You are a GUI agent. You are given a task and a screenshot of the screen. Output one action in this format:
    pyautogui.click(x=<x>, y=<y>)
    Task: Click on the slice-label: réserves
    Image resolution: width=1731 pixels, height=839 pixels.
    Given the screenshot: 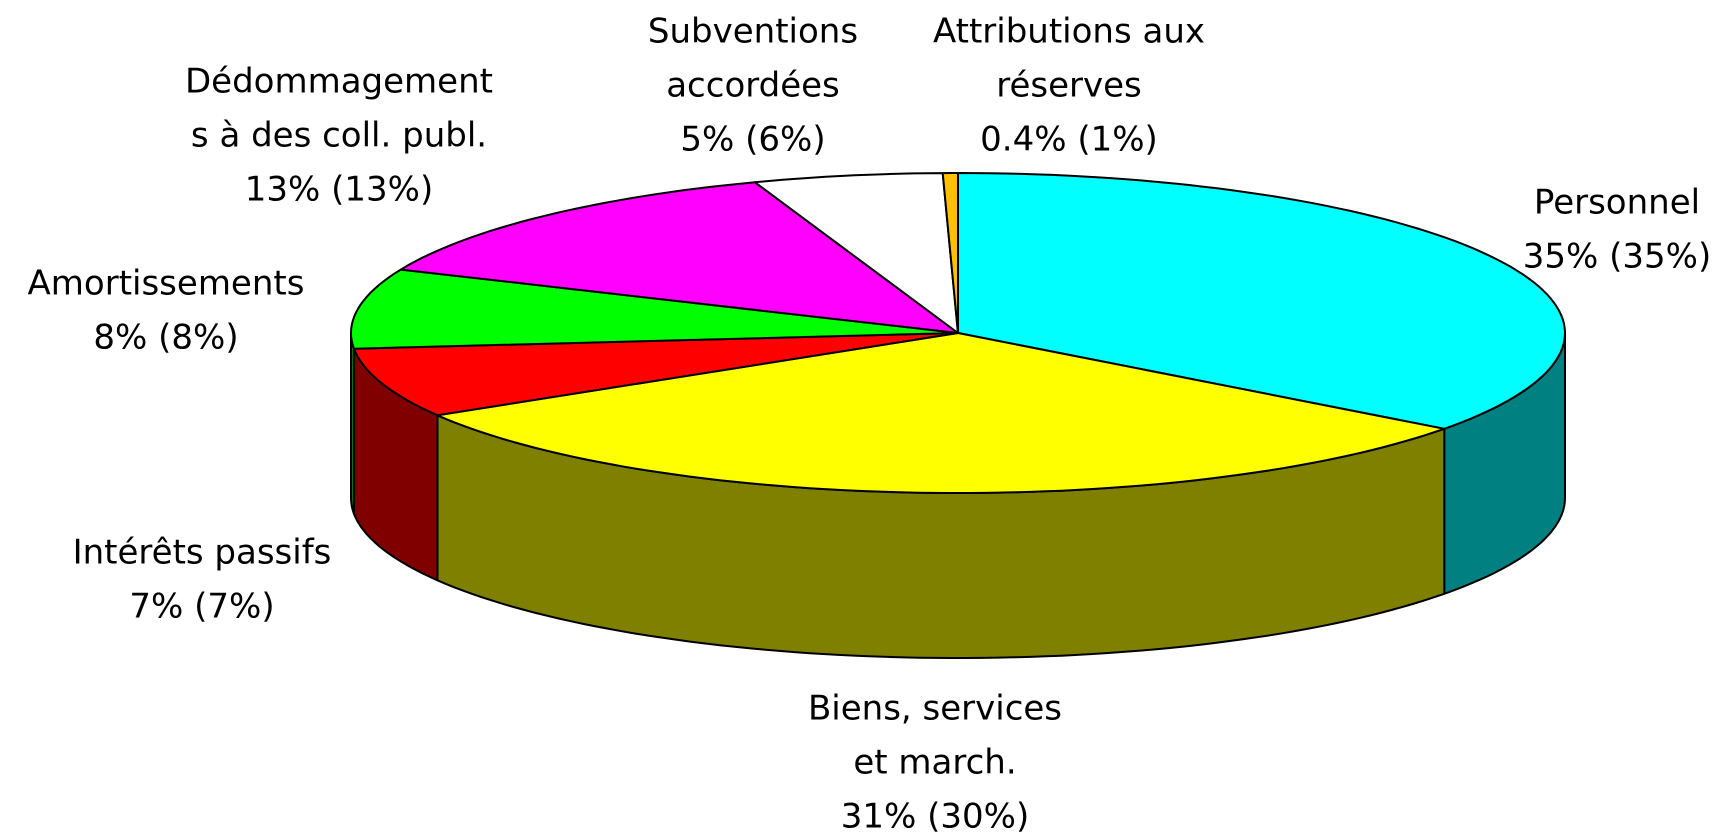 What is the action you would take?
    pyautogui.click(x=1069, y=86)
    